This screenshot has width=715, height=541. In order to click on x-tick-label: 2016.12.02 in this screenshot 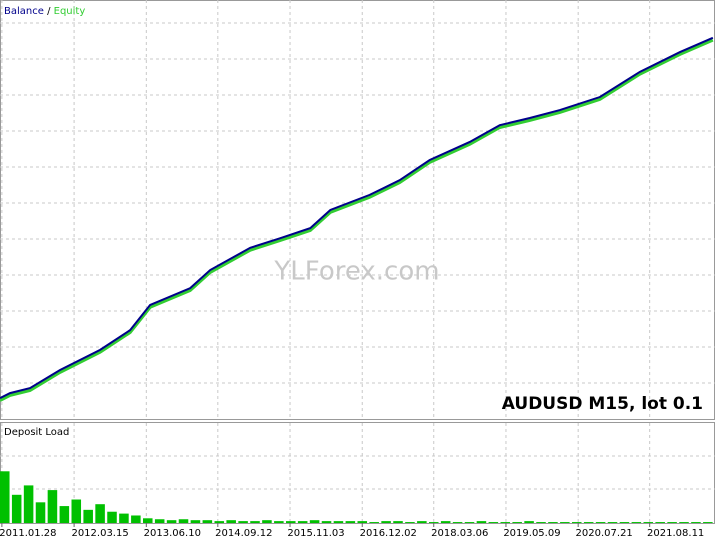, I will do `click(388, 533)`.